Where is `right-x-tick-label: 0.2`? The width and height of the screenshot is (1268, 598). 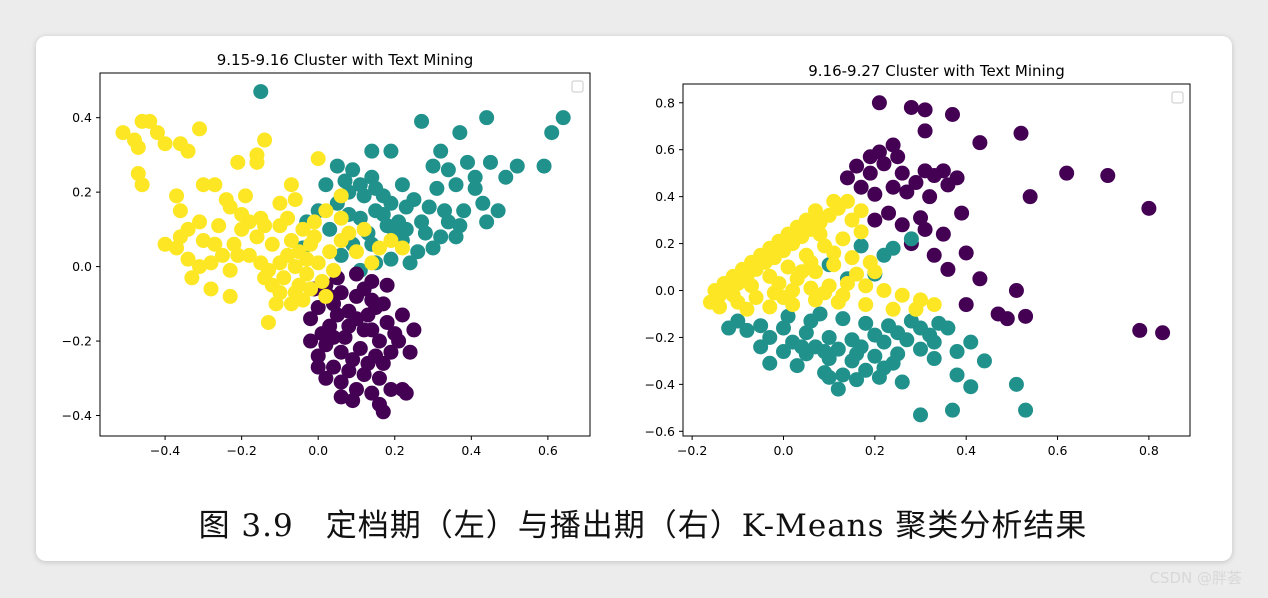 right-x-tick-label: 0.2 is located at coordinates (875, 450).